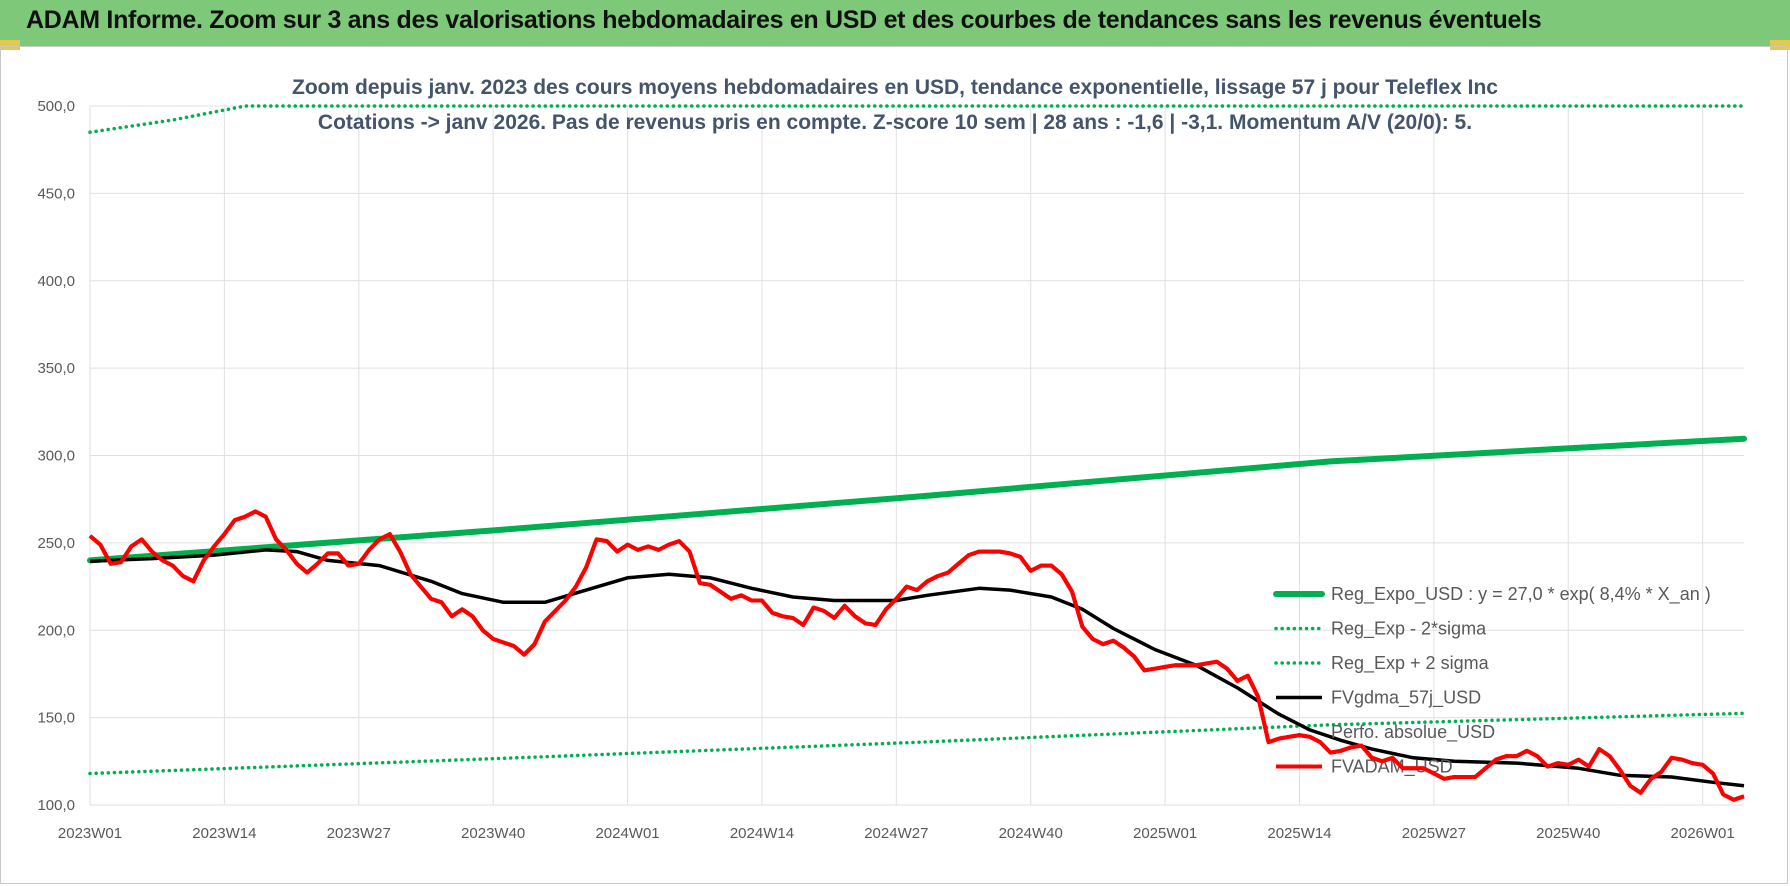  I want to click on y-tick-label: 100,0, so click(56, 805).